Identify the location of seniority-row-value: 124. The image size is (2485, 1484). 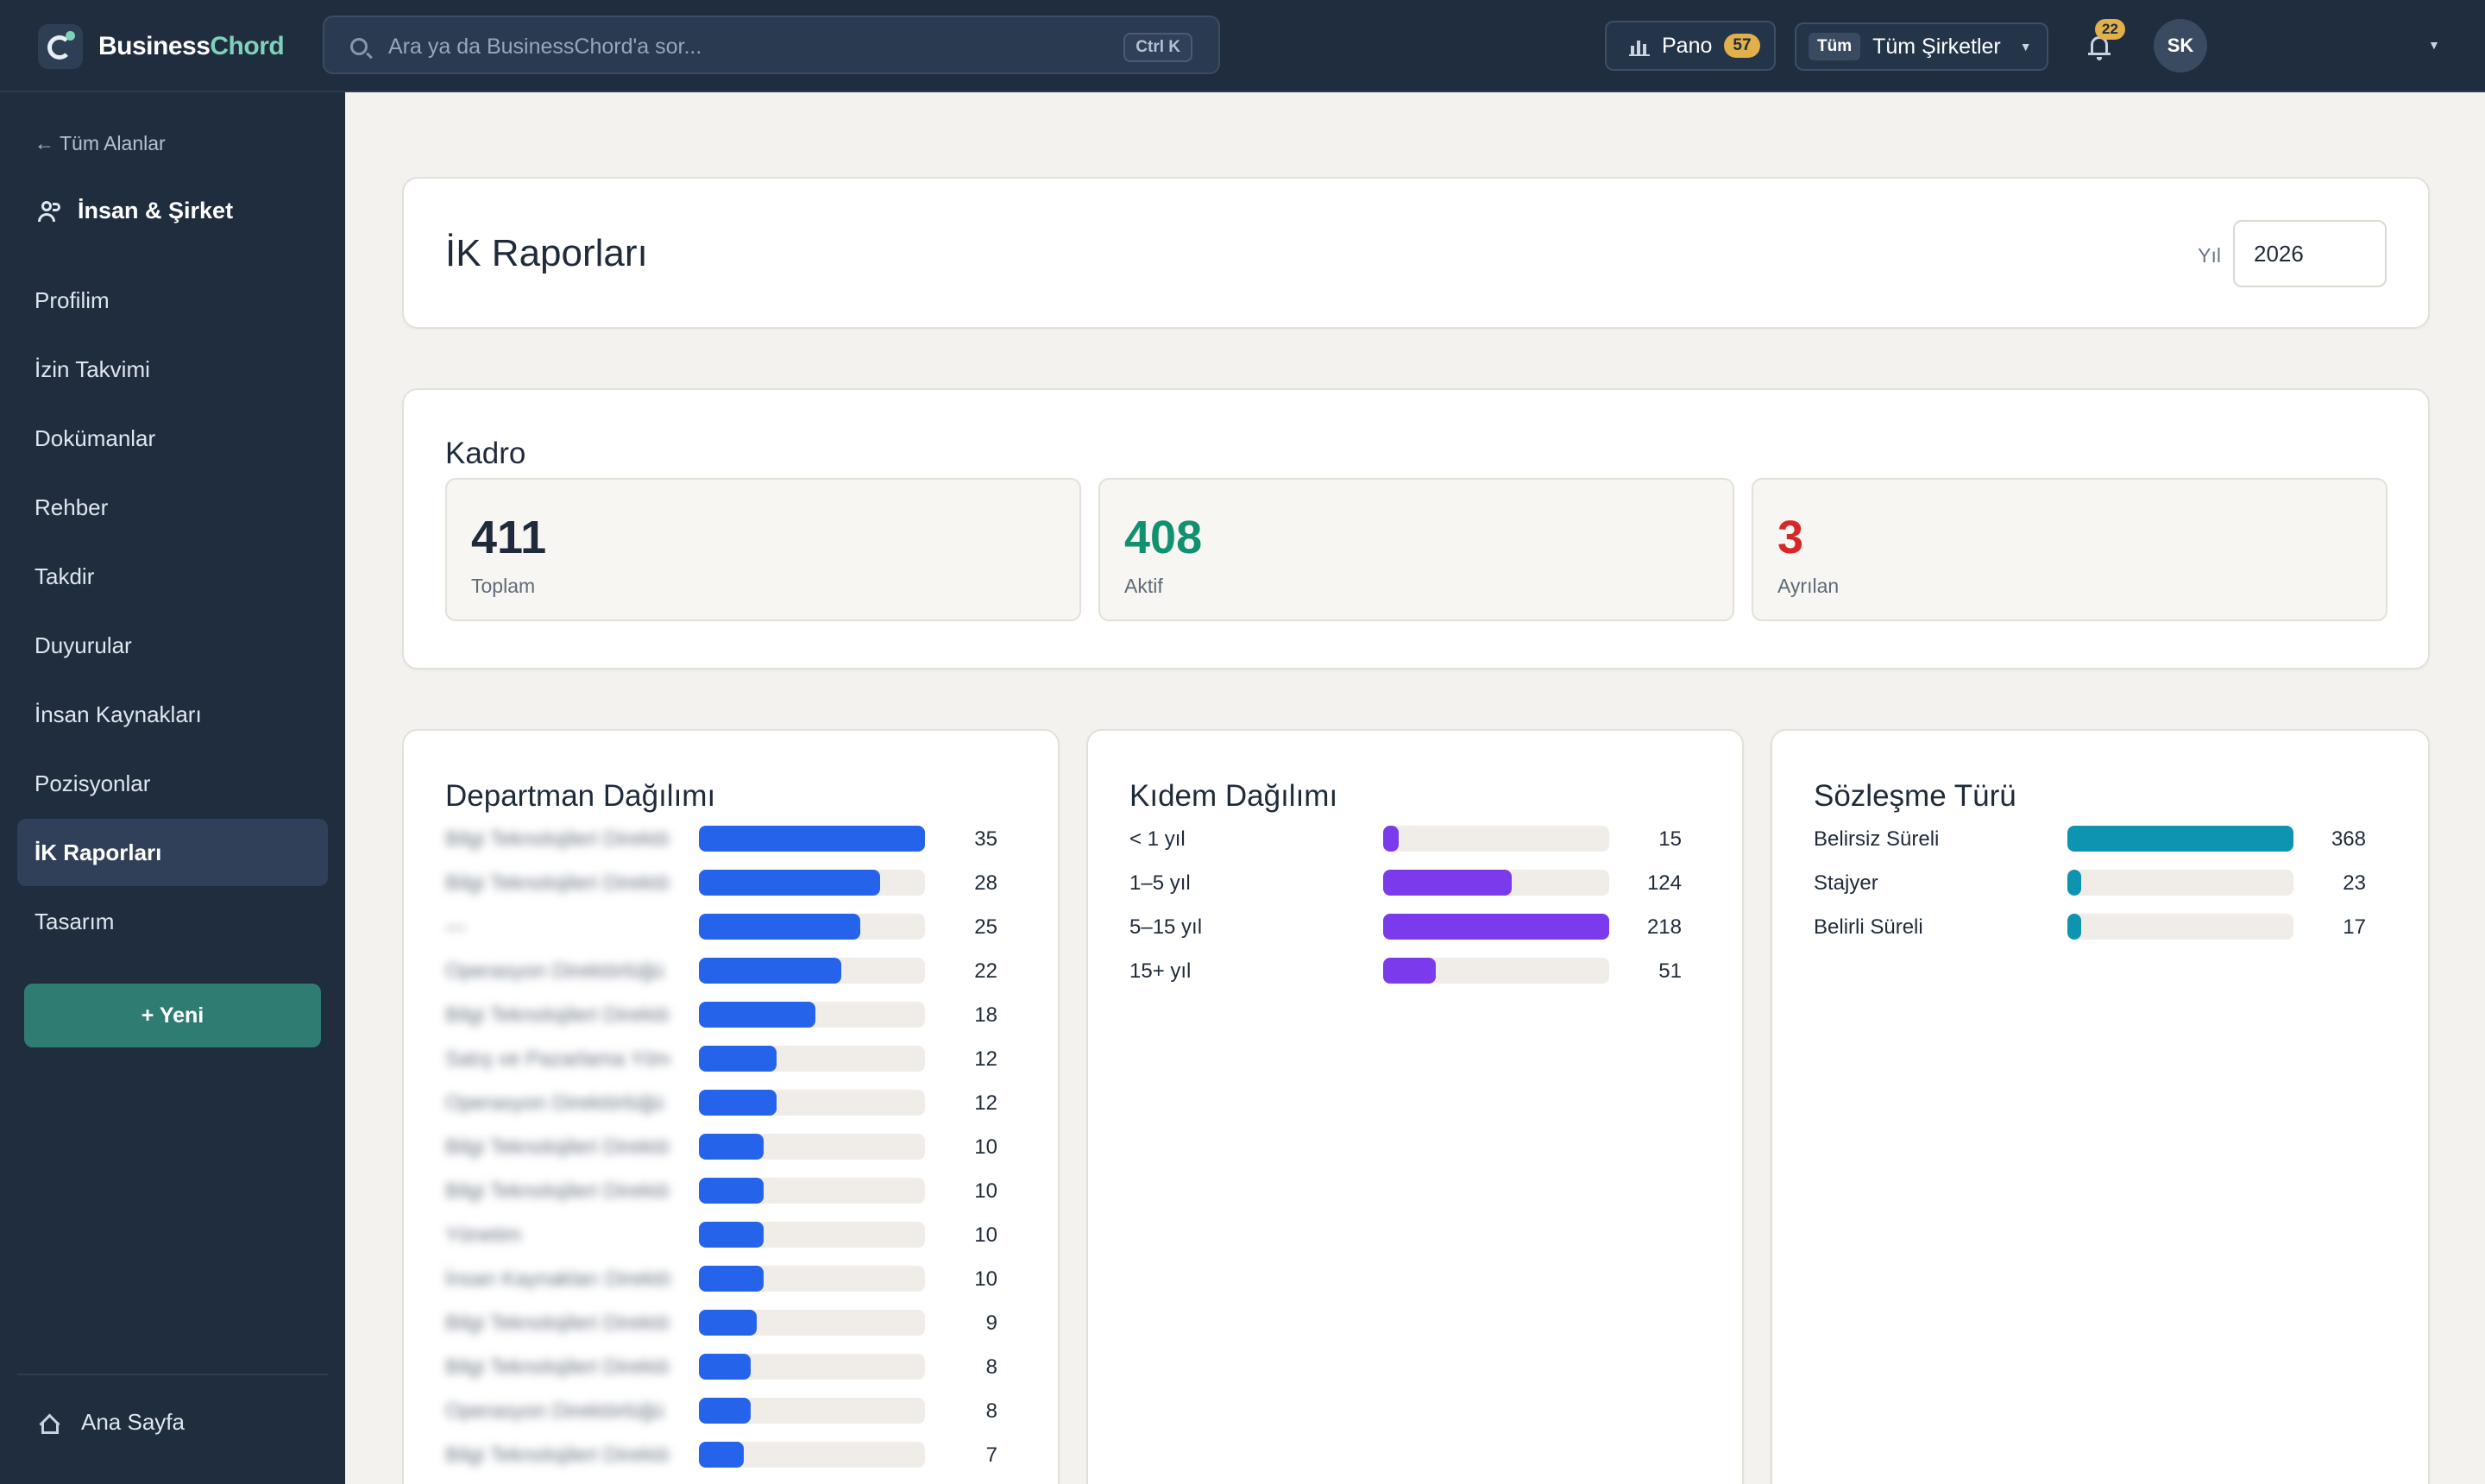
(1664, 883).